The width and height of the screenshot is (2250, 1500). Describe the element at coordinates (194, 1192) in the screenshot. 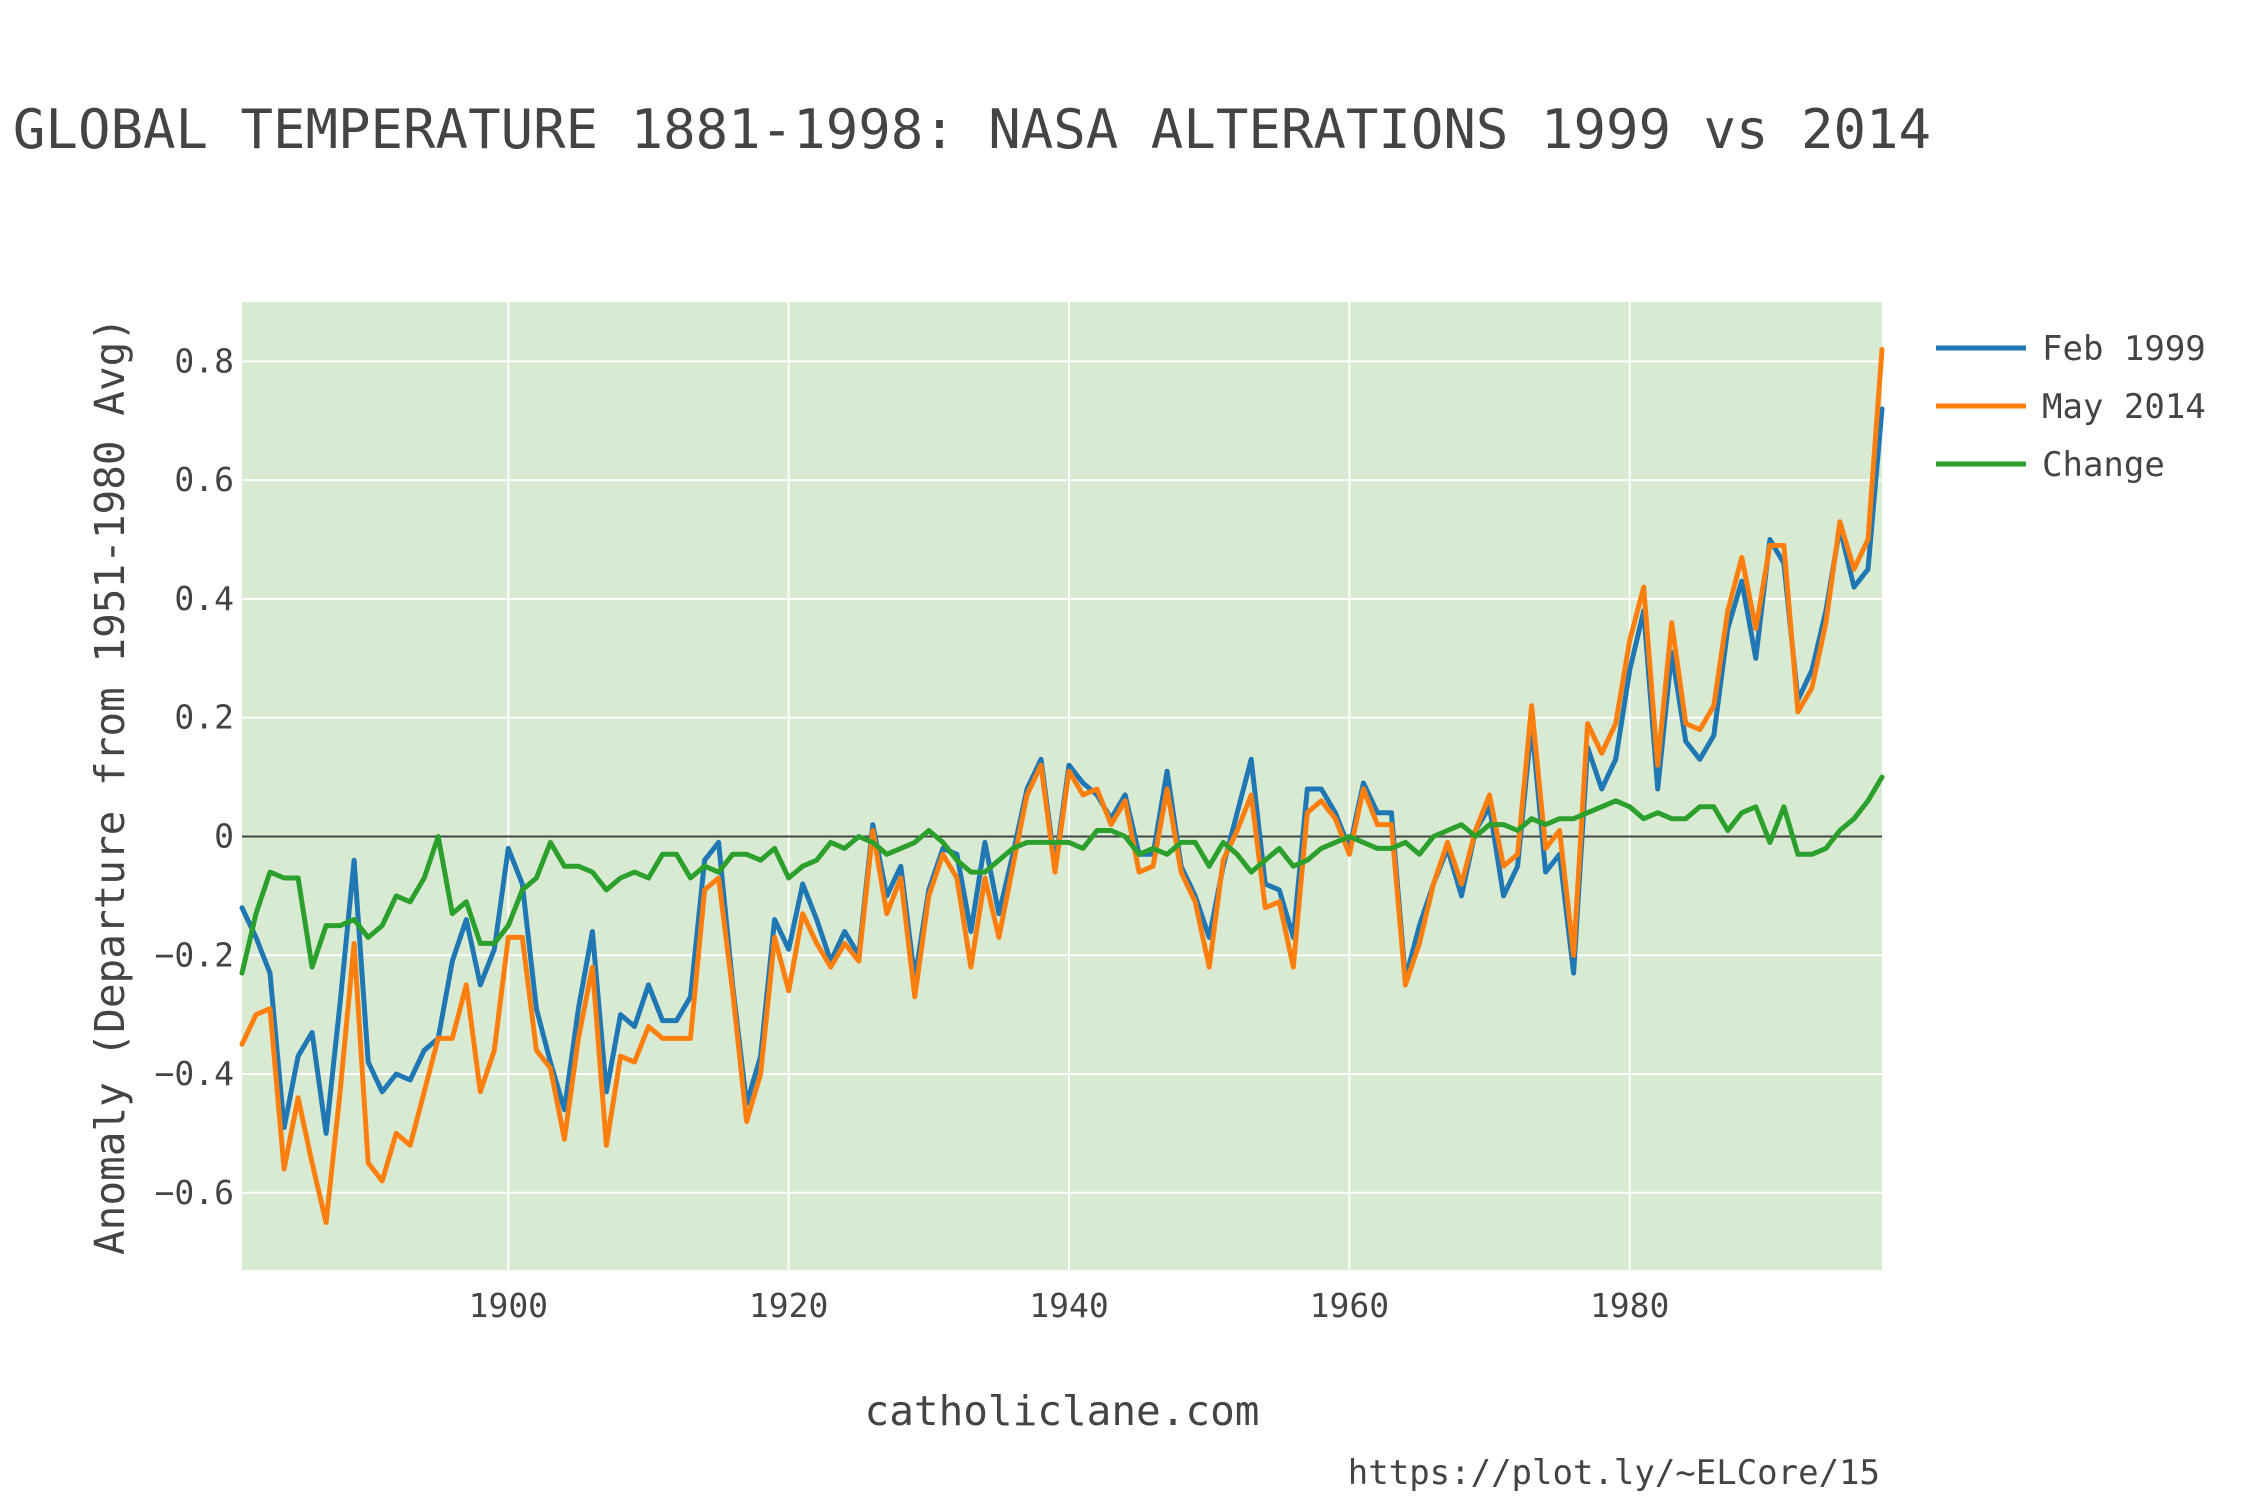

I see `y-tick-label: −0.6` at that location.